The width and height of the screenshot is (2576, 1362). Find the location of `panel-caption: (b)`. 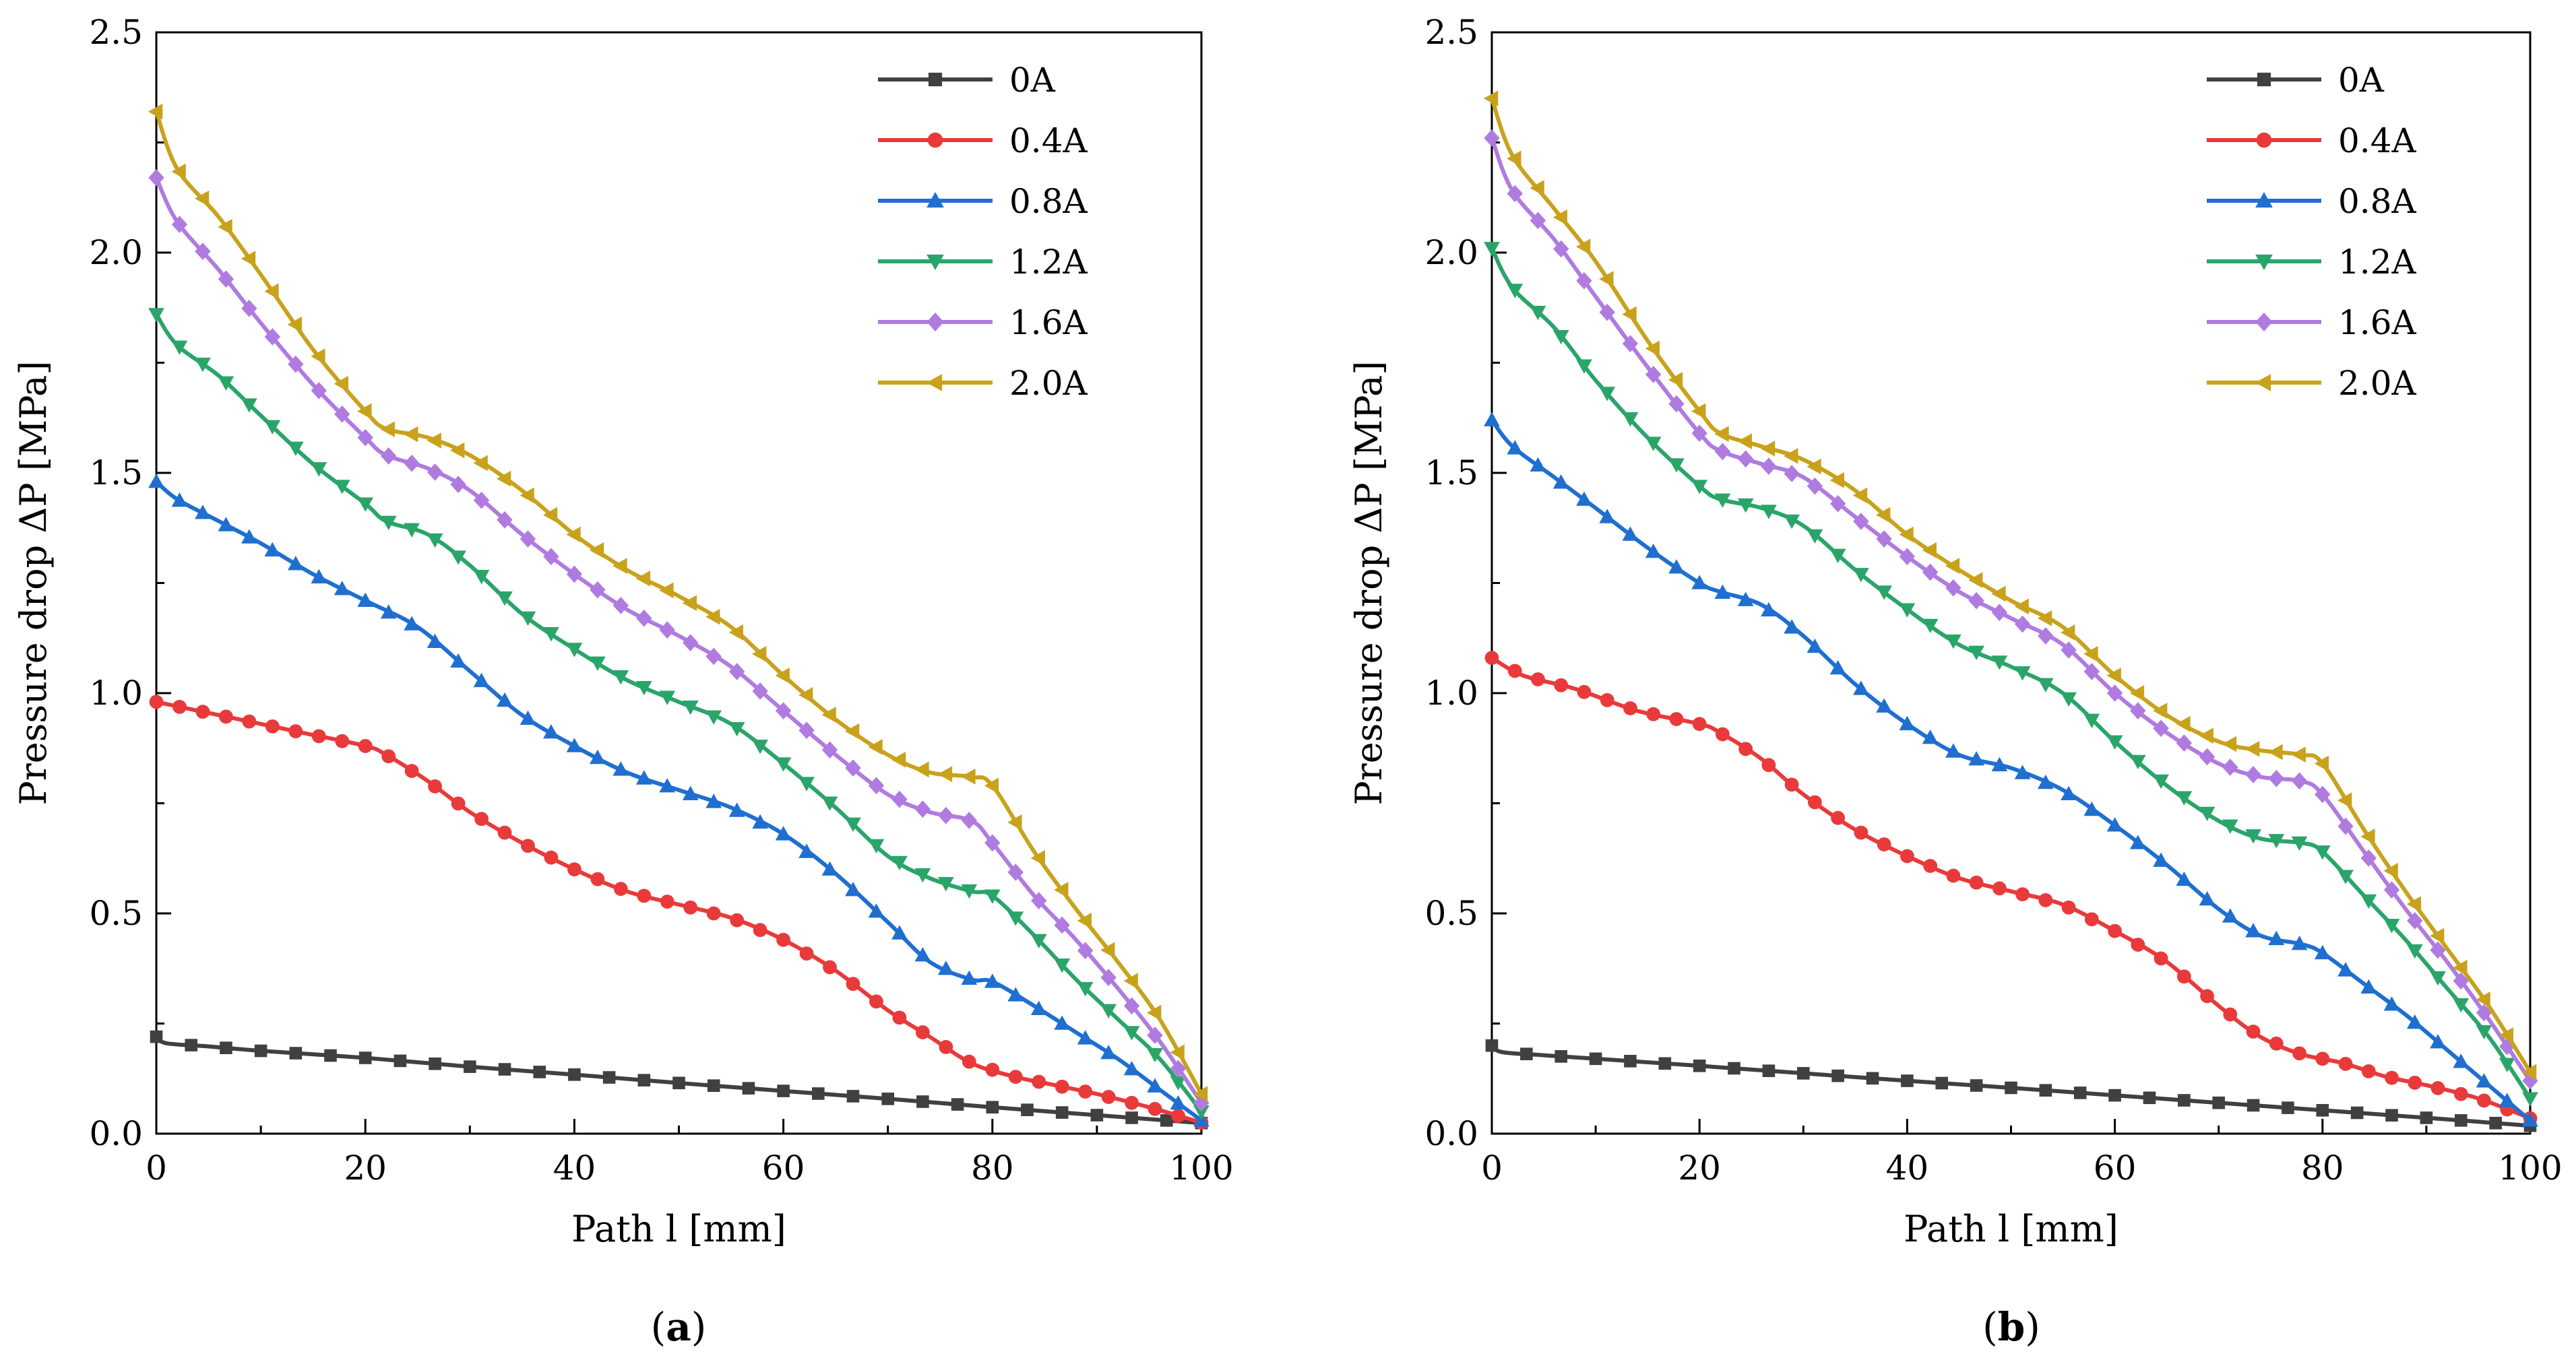

panel-caption: (b) is located at coordinates (2011, 1327).